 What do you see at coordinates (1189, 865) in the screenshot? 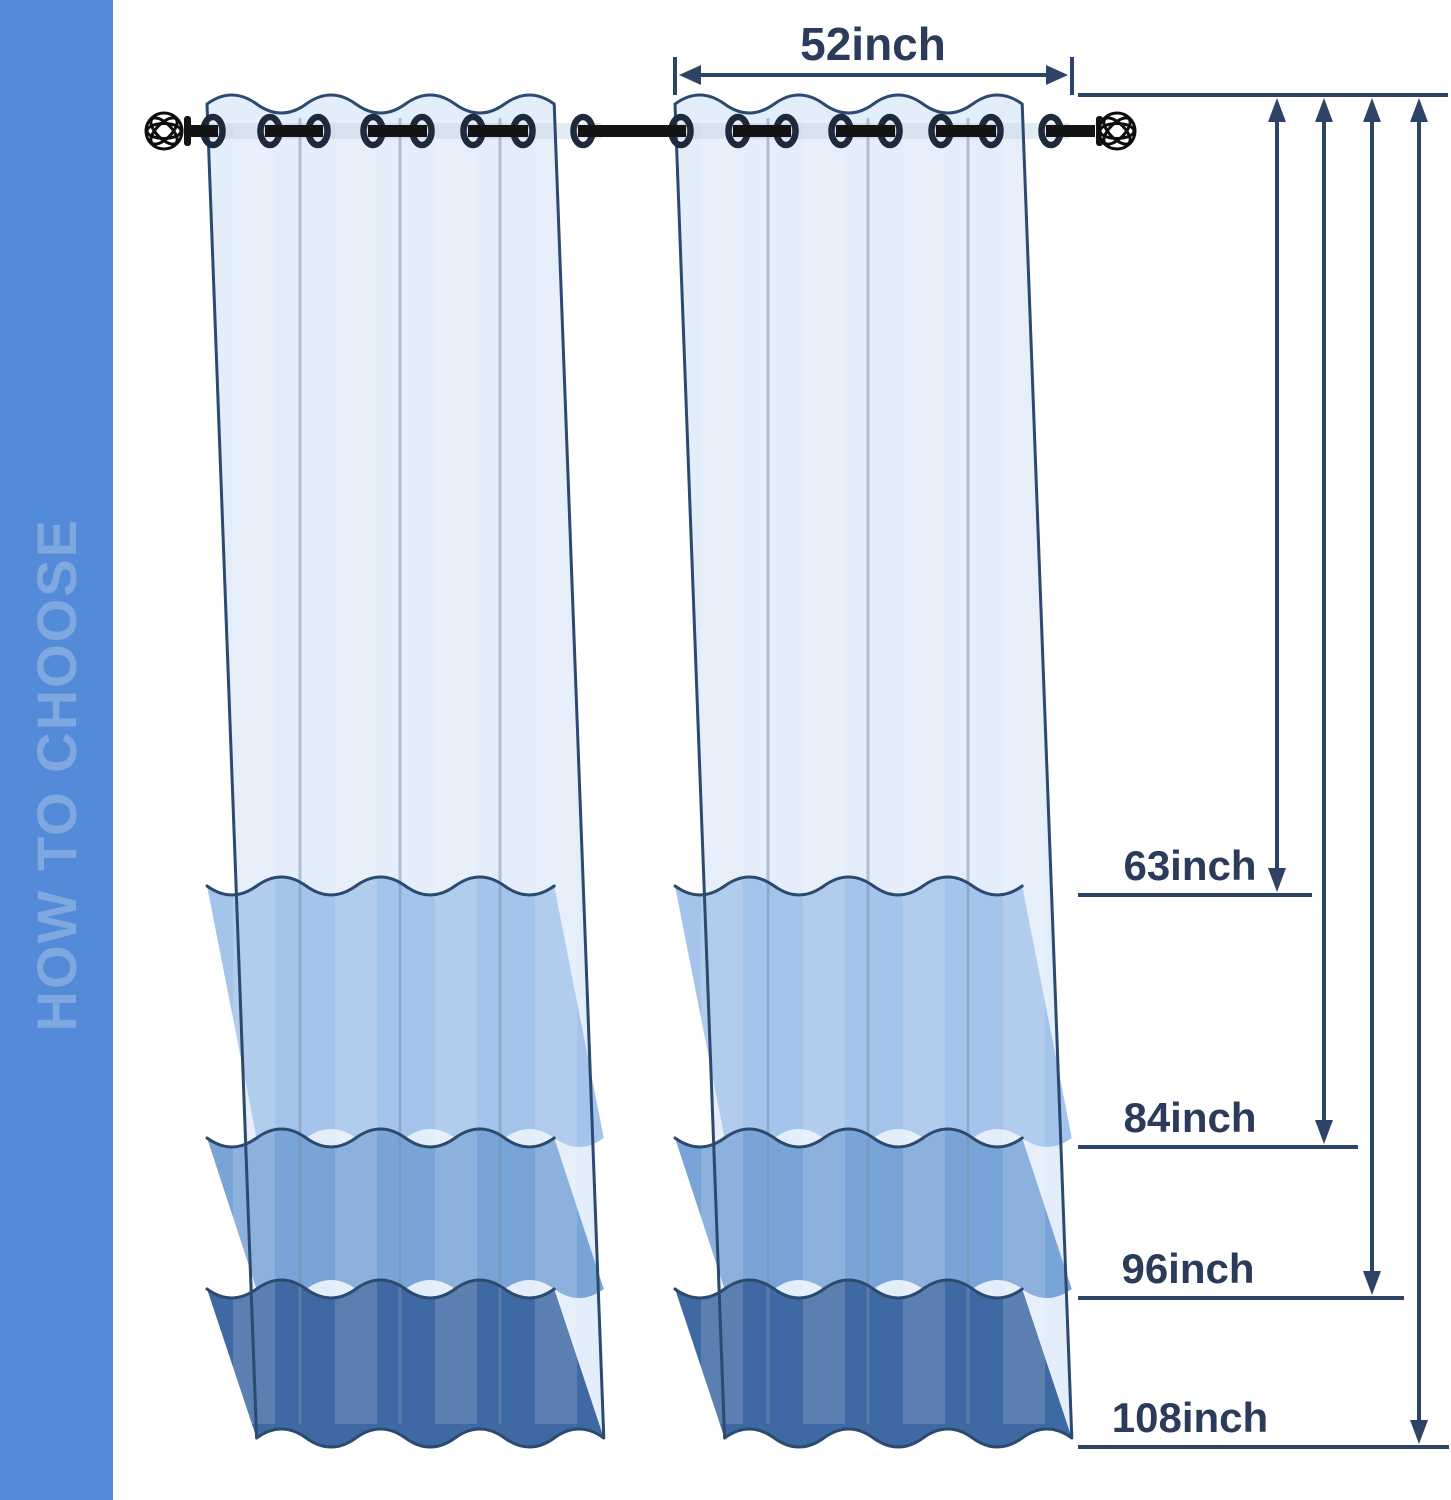
I see `length-label: 63inch` at bounding box center [1189, 865].